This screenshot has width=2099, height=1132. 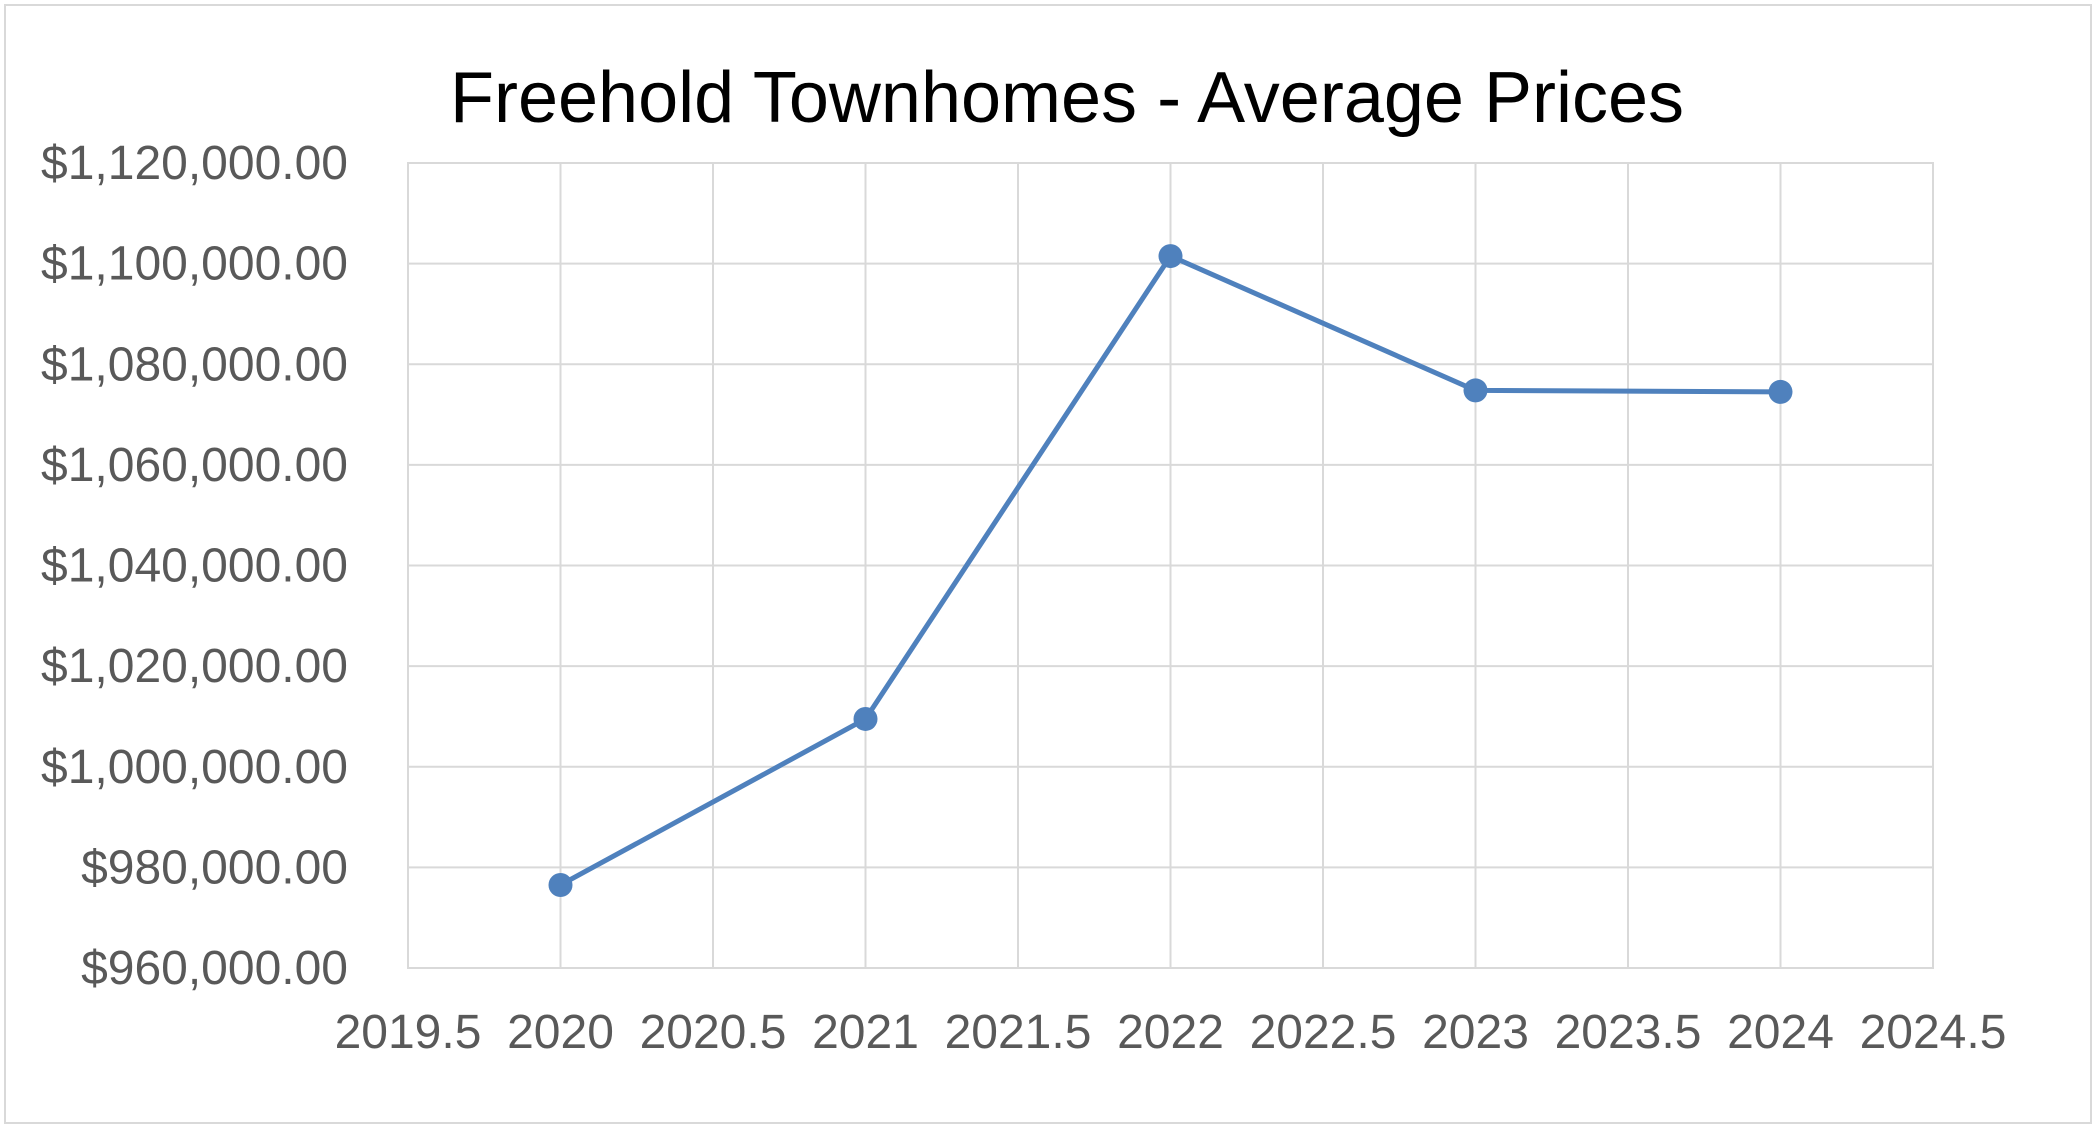 I want to click on y-tick-label: $1,000,000.00, so click(x=194, y=767).